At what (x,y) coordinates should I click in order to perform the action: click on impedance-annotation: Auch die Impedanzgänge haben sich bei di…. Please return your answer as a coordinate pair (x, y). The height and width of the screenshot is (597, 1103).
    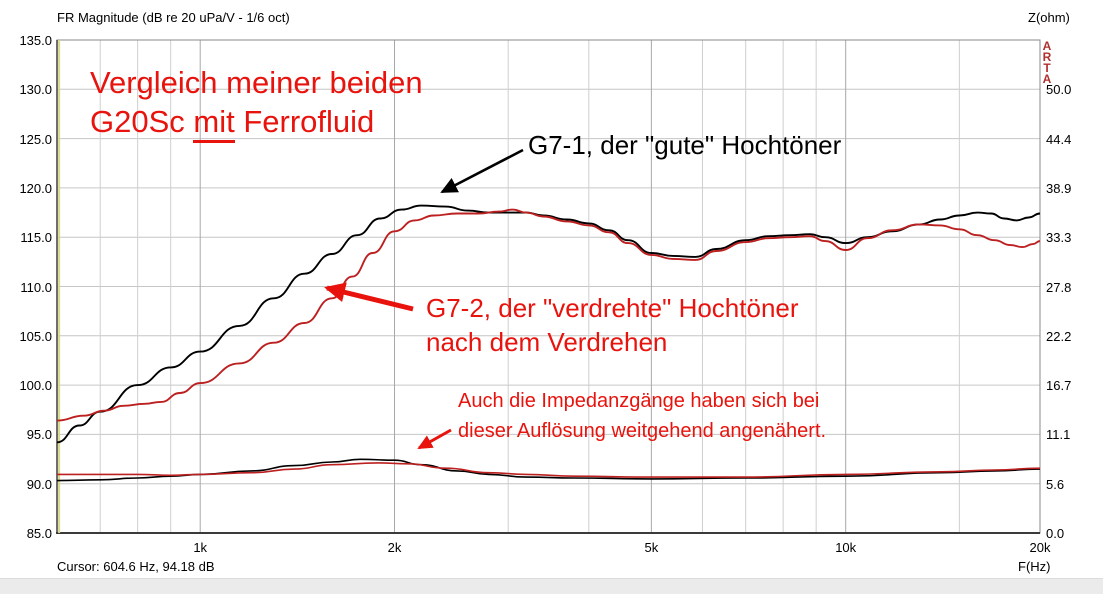
    Looking at the image, I should click on (642, 416).